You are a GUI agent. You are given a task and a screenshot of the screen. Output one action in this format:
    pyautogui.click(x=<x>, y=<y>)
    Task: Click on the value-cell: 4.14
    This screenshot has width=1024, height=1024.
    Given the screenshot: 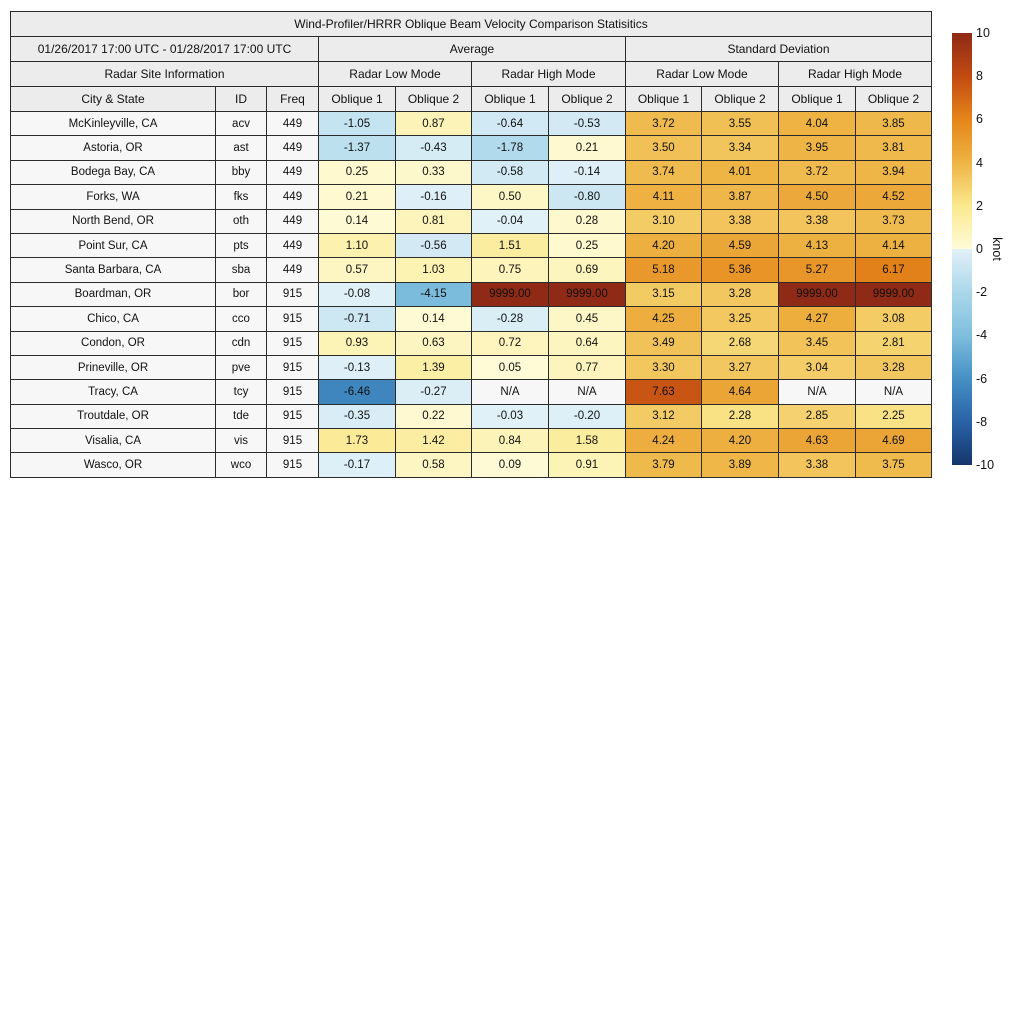 What is the action you would take?
    pyautogui.click(x=893, y=245)
    